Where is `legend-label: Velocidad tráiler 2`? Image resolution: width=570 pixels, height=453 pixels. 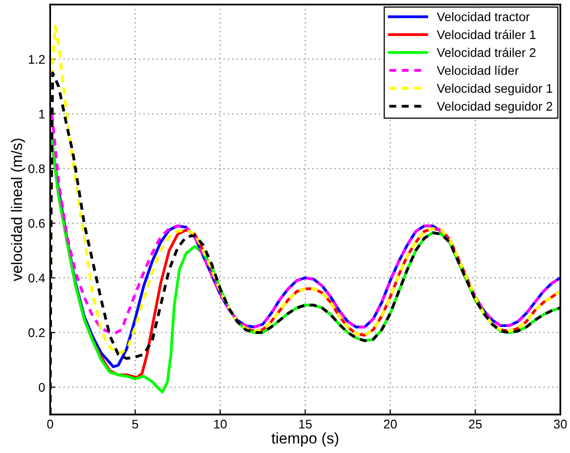 legend-label: Velocidad tráiler 2 is located at coordinates (486, 53).